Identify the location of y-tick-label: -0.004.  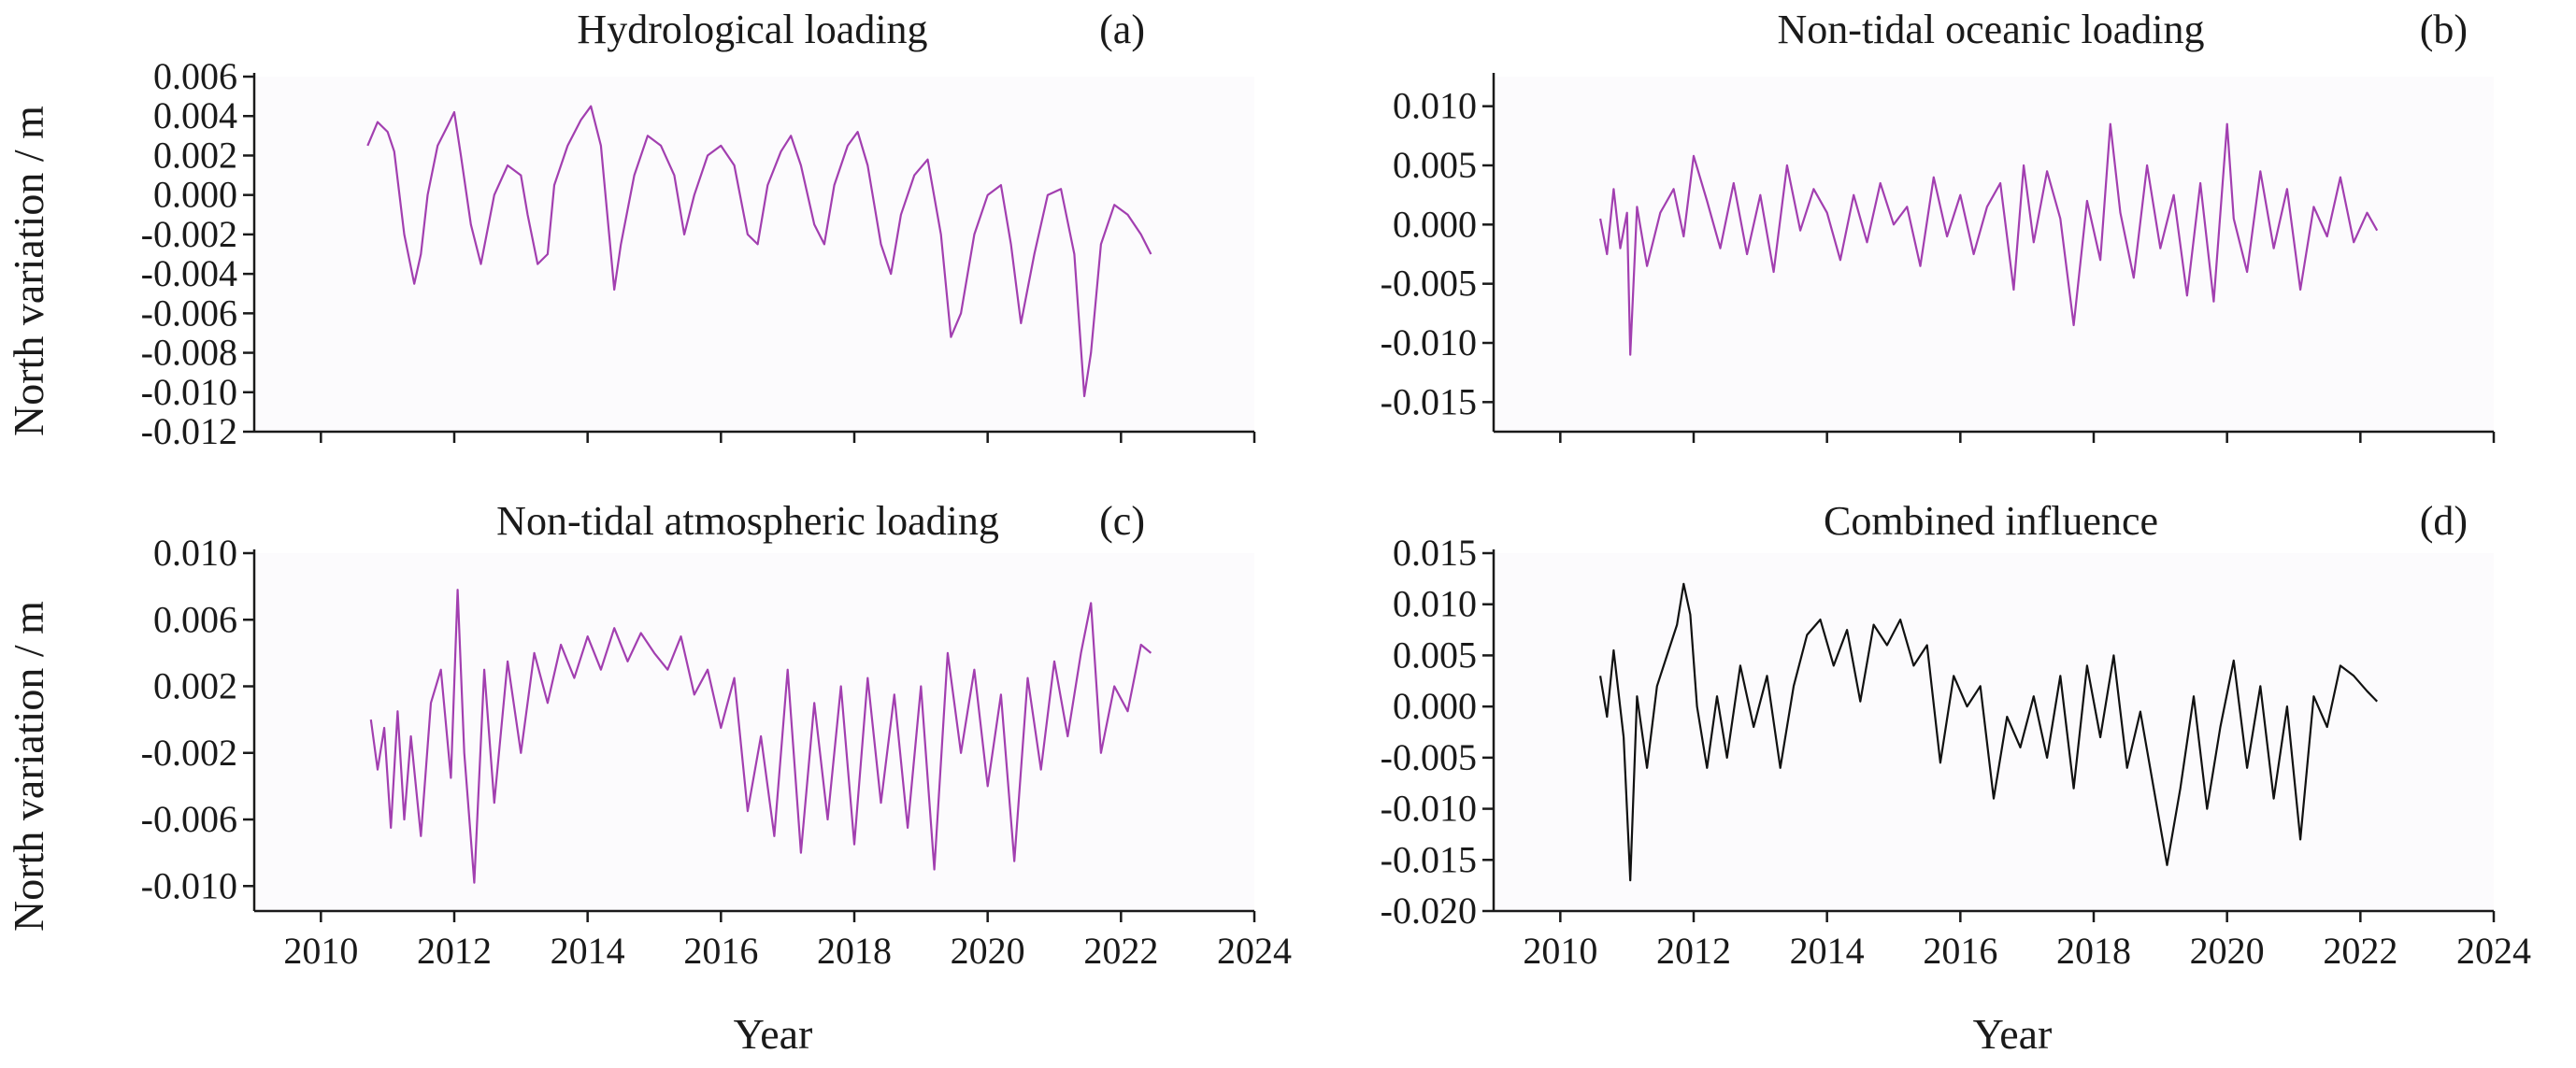
(189, 273).